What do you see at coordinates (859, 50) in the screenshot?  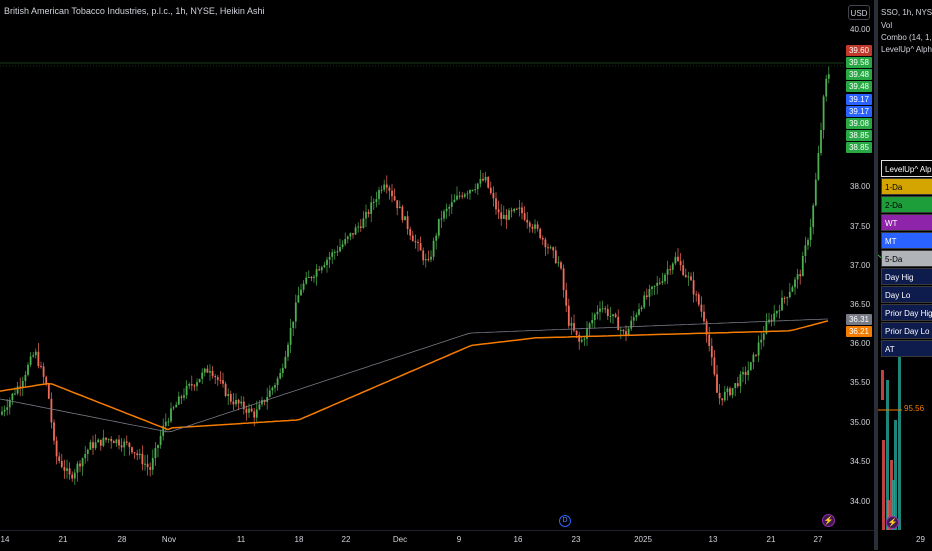 I see `price-label: 39.60` at bounding box center [859, 50].